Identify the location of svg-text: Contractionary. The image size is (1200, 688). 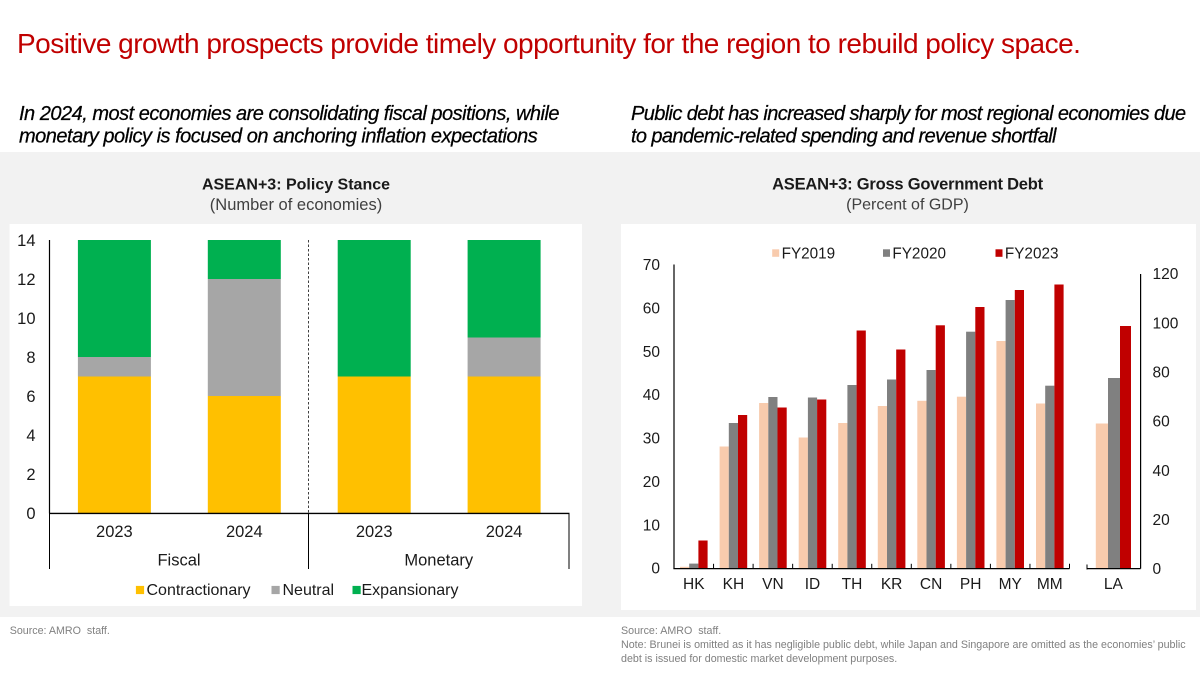
(199, 590).